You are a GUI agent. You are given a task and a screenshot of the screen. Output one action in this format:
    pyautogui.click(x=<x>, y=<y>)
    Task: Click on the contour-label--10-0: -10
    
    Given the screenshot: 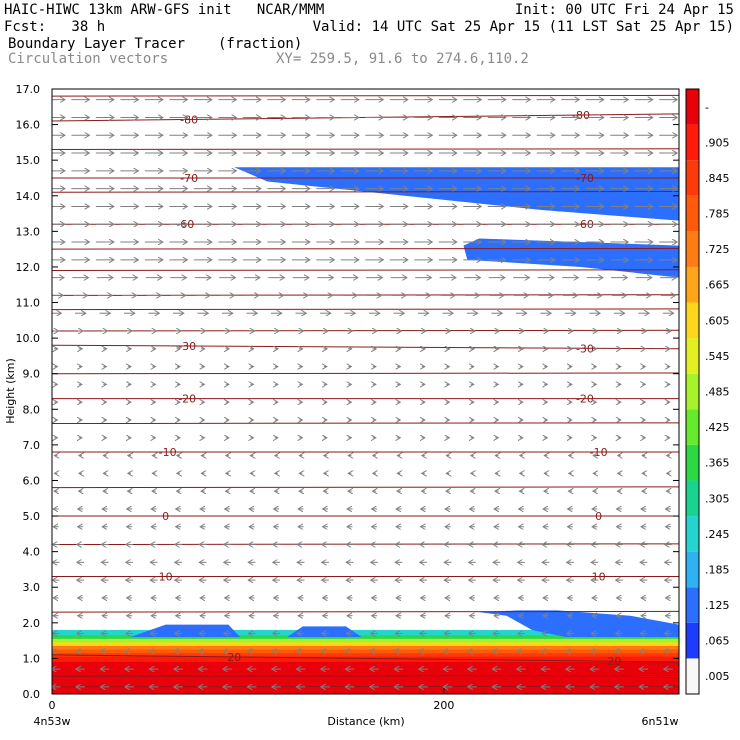 What is the action you would take?
    pyautogui.click(x=168, y=452)
    